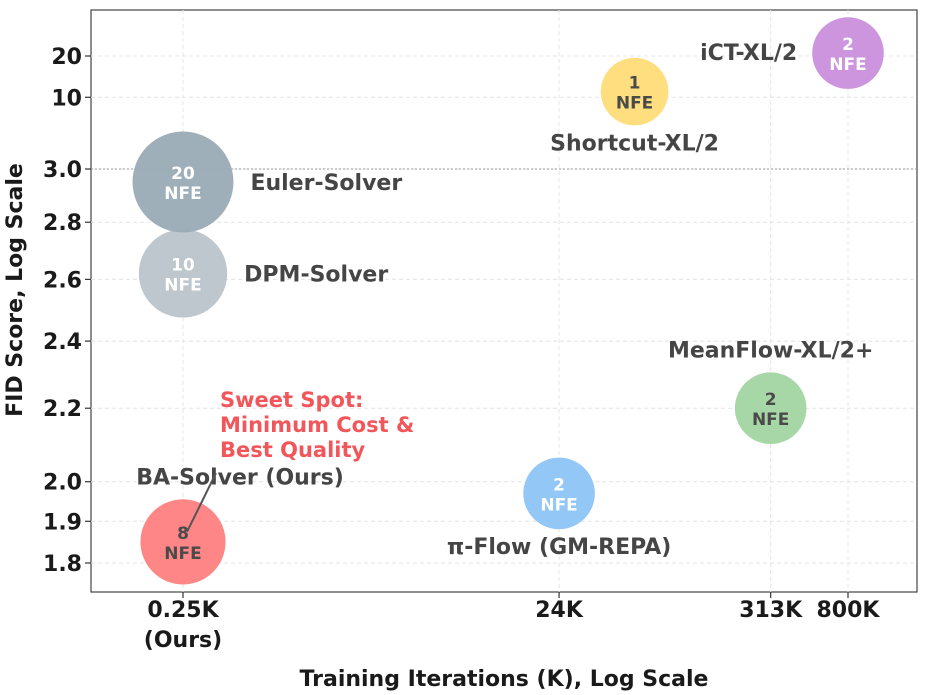 The image size is (927, 695). What do you see at coordinates (558, 505) in the screenshot?
I see `nfe-unit-flow-gm-repa: NFE` at bounding box center [558, 505].